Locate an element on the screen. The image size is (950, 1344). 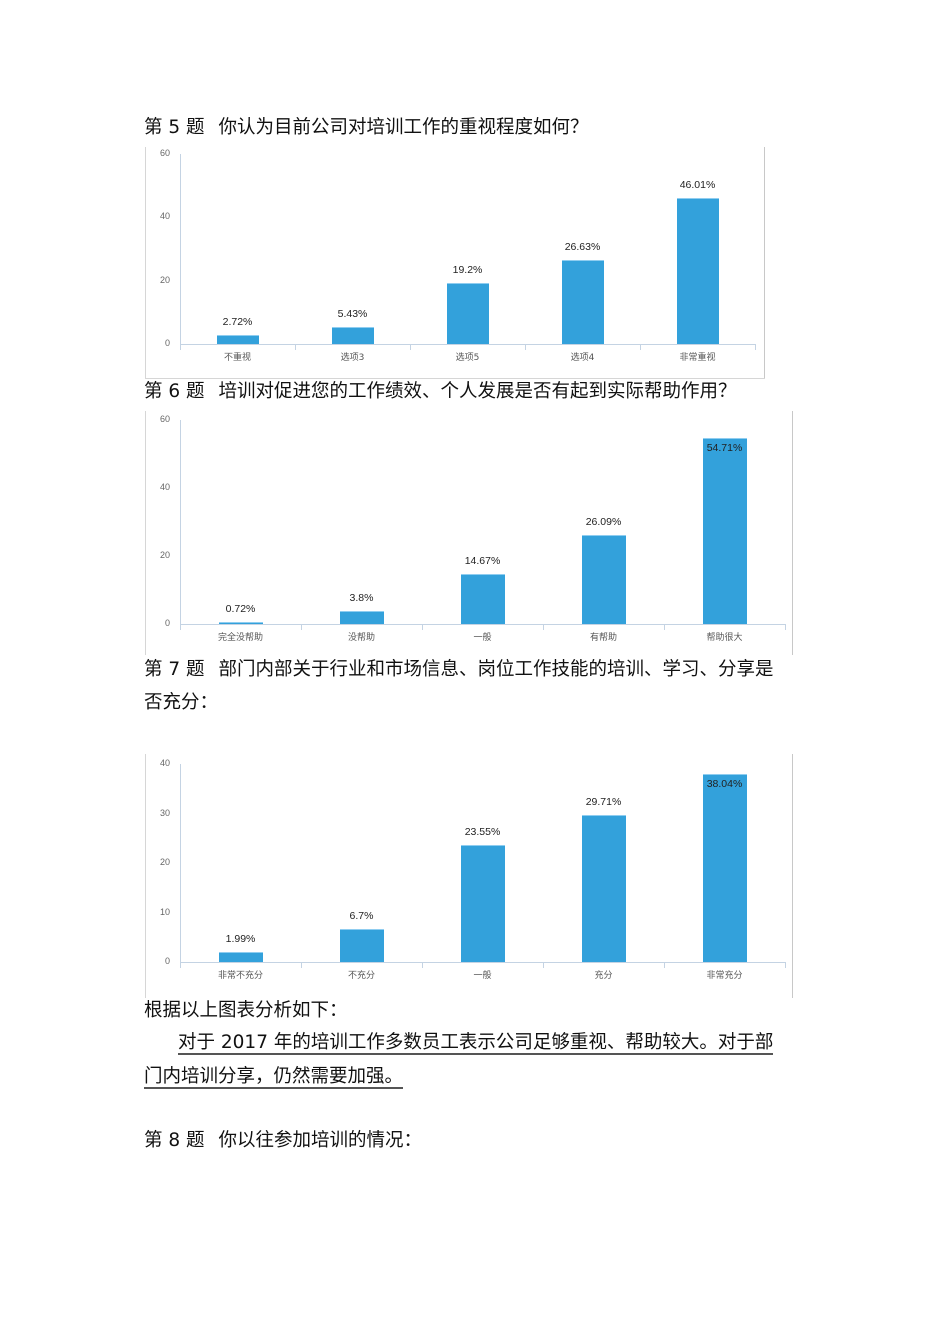
analysis-line-2: 门内培训分享，仍然需要加强。 is located at coordinates (274, 1076).